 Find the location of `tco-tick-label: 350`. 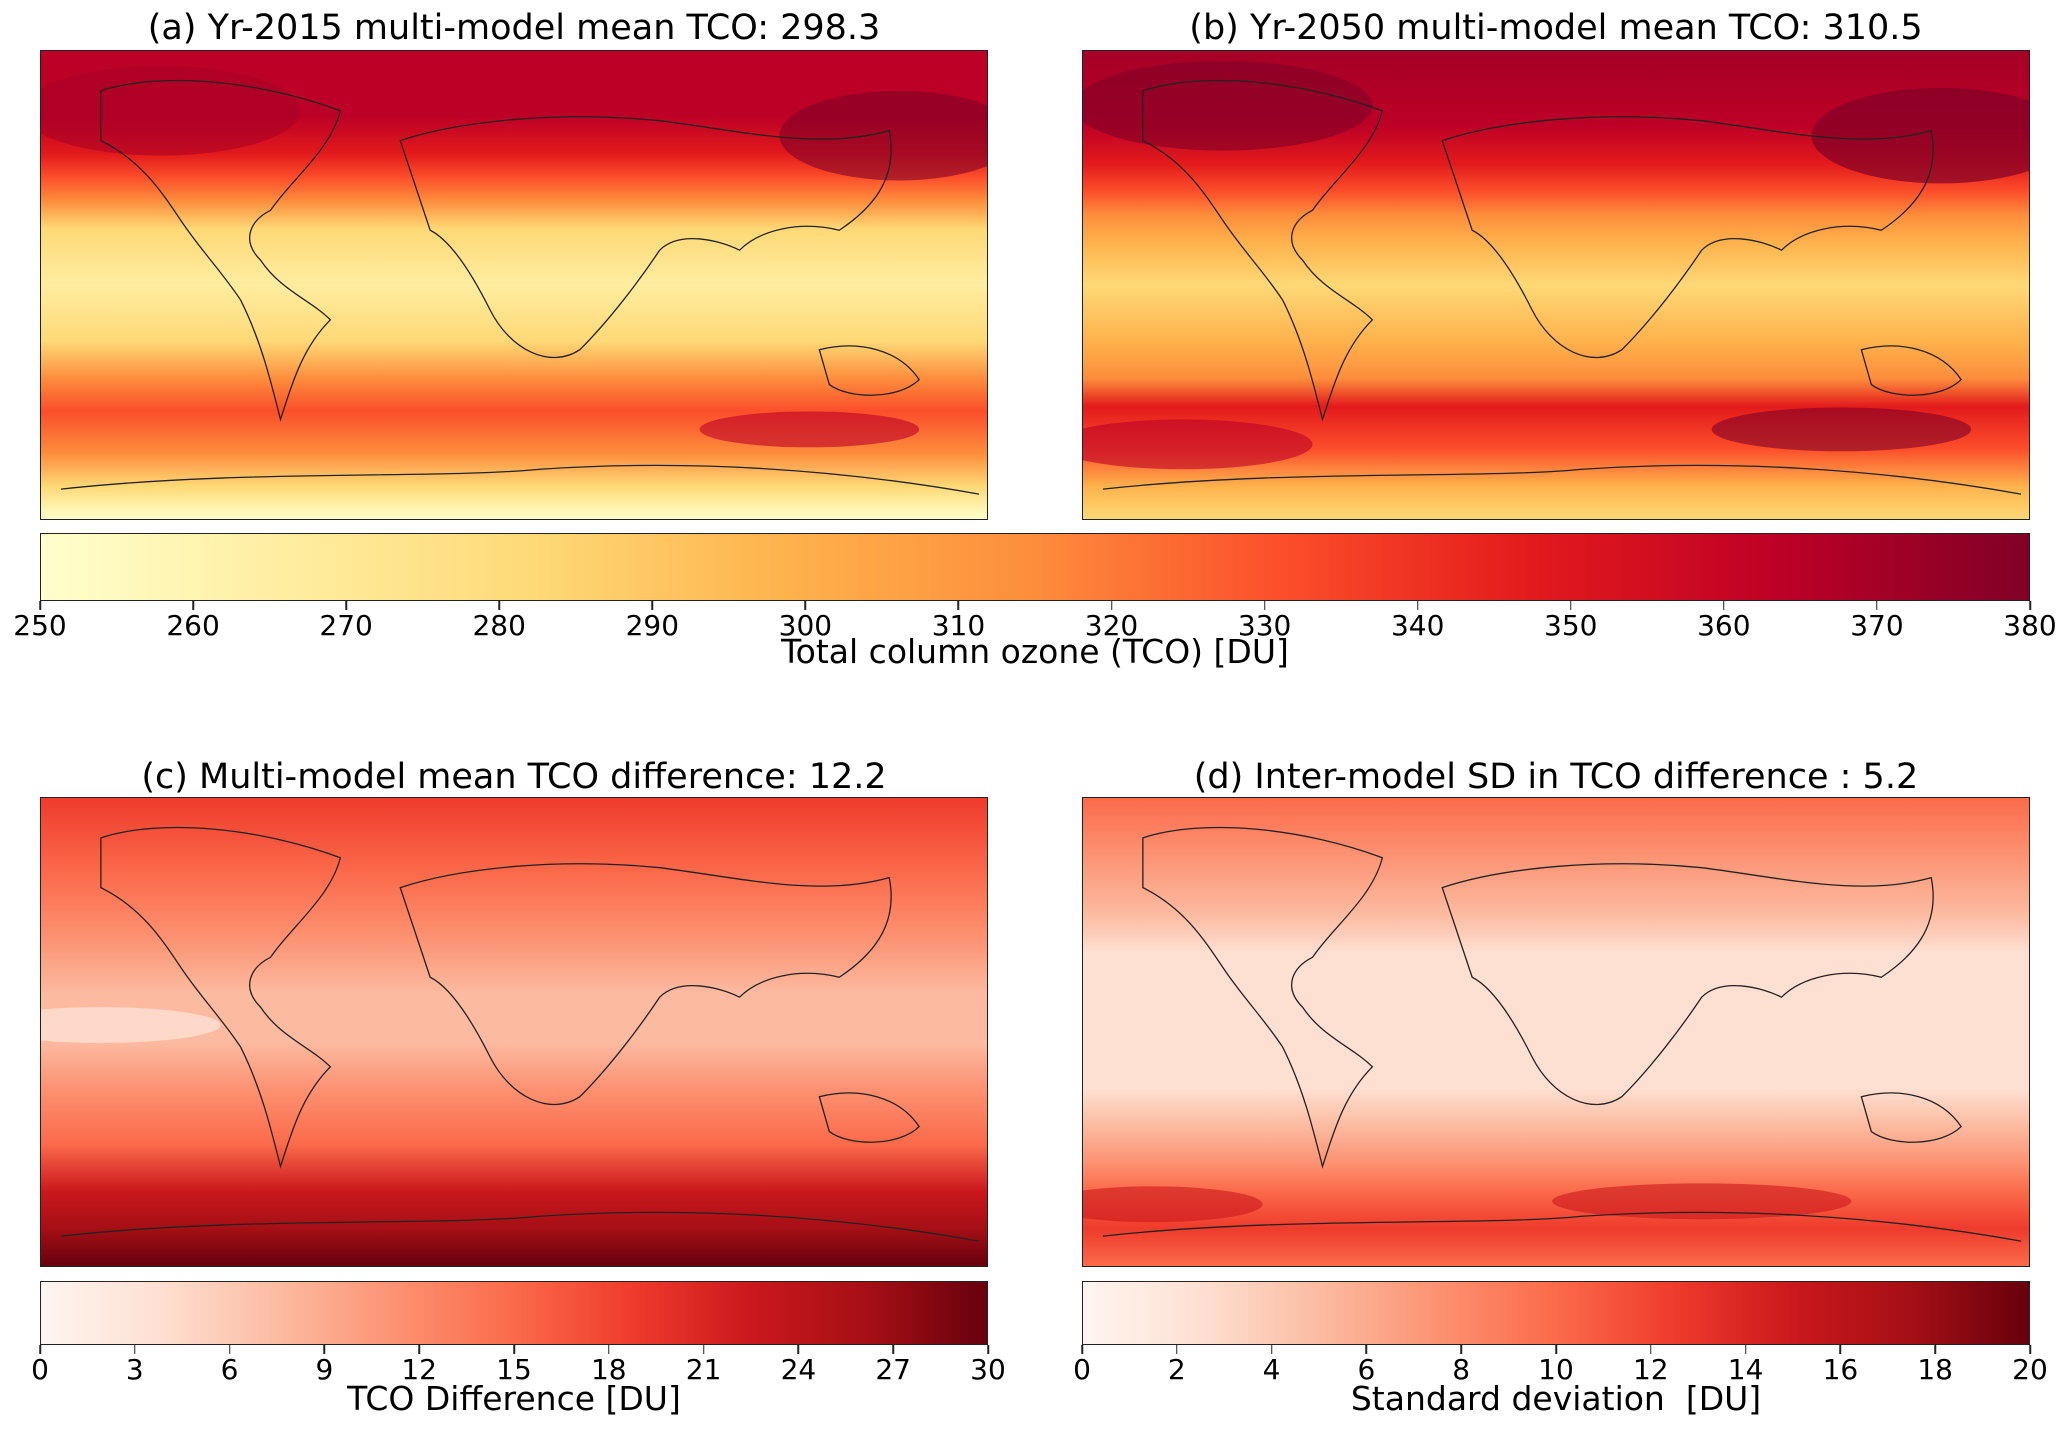

tco-tick-label: 350 is located at coordinates (1571, 625).